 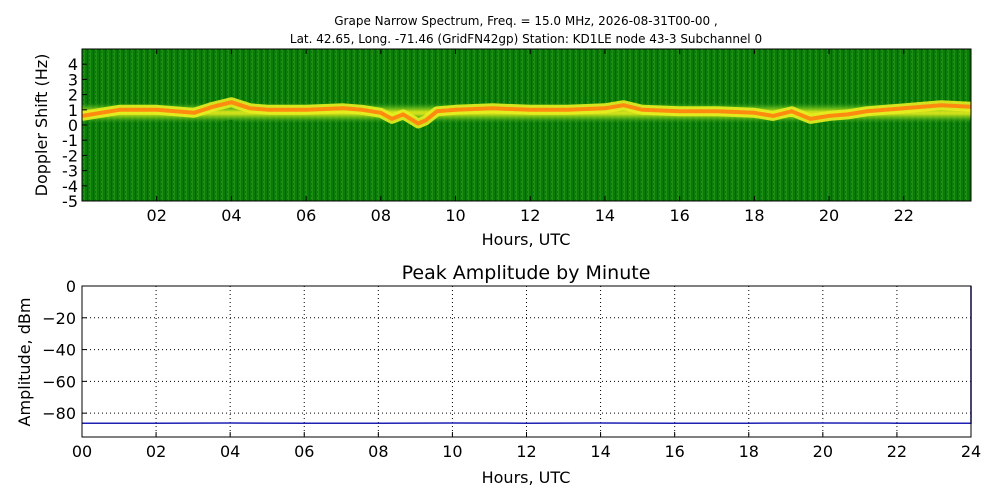 What do you see at coordinates (230, 451) in the screenshot?
I see `amplitude-x-tick-label: 04` at bounding box center [230, 451].